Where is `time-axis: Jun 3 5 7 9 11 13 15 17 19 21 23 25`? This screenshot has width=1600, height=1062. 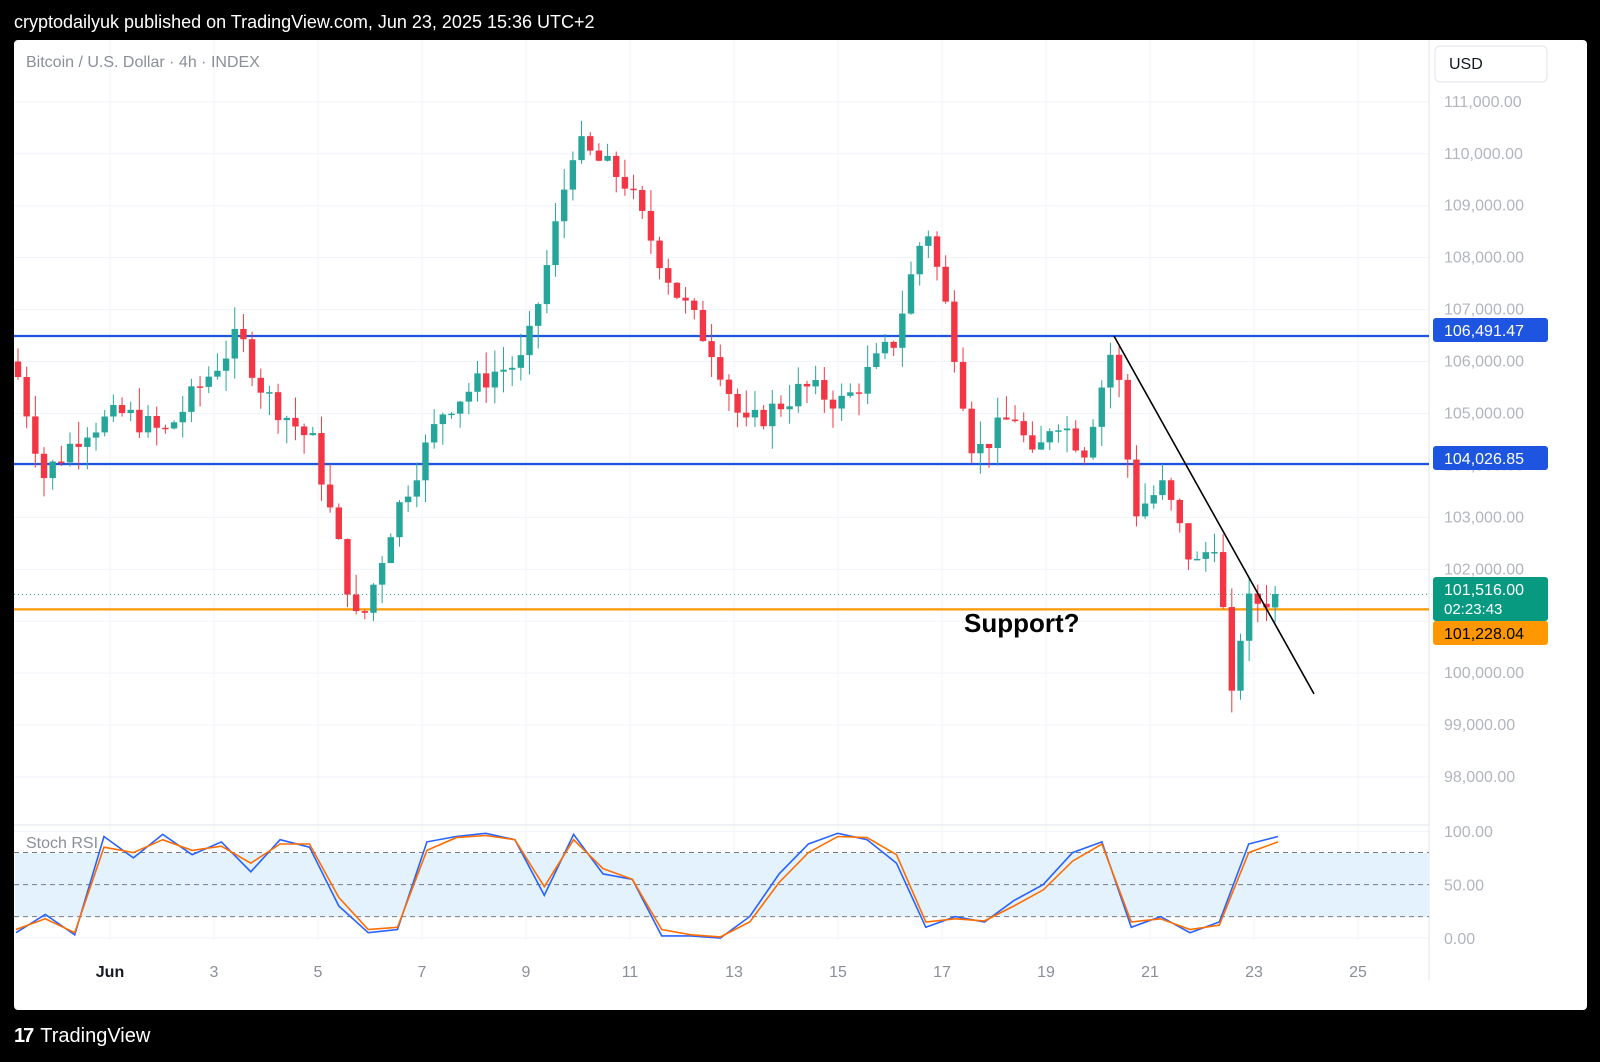 time-axis: Jun 3 5 7 9 11 13 15 17 19 21 23 25 is located at coordinates (731, 972).